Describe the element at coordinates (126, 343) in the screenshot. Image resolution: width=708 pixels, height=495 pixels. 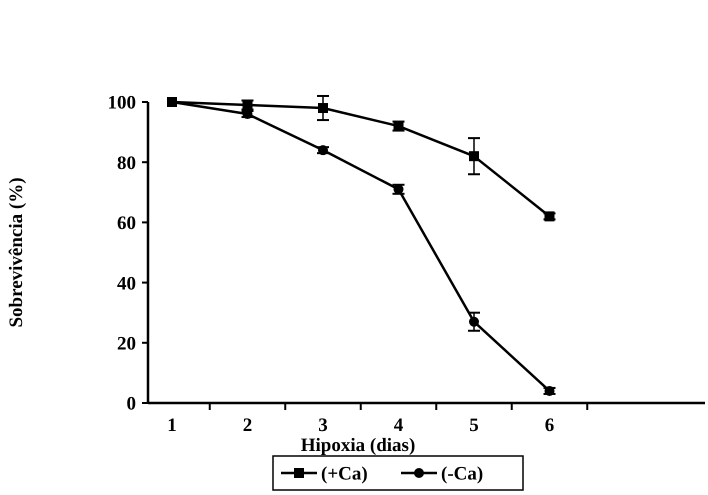
I see `y-tick-label: 20` at that location.